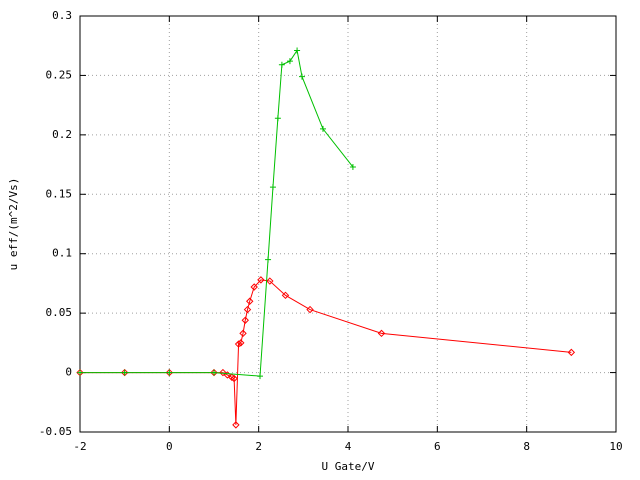 The width and height of the screenshot is (640, 480). What do you see at coordinates (62, 134) in the screenshot?
I see `y-tick-label: 0.2` at bounding box center [62, 134].